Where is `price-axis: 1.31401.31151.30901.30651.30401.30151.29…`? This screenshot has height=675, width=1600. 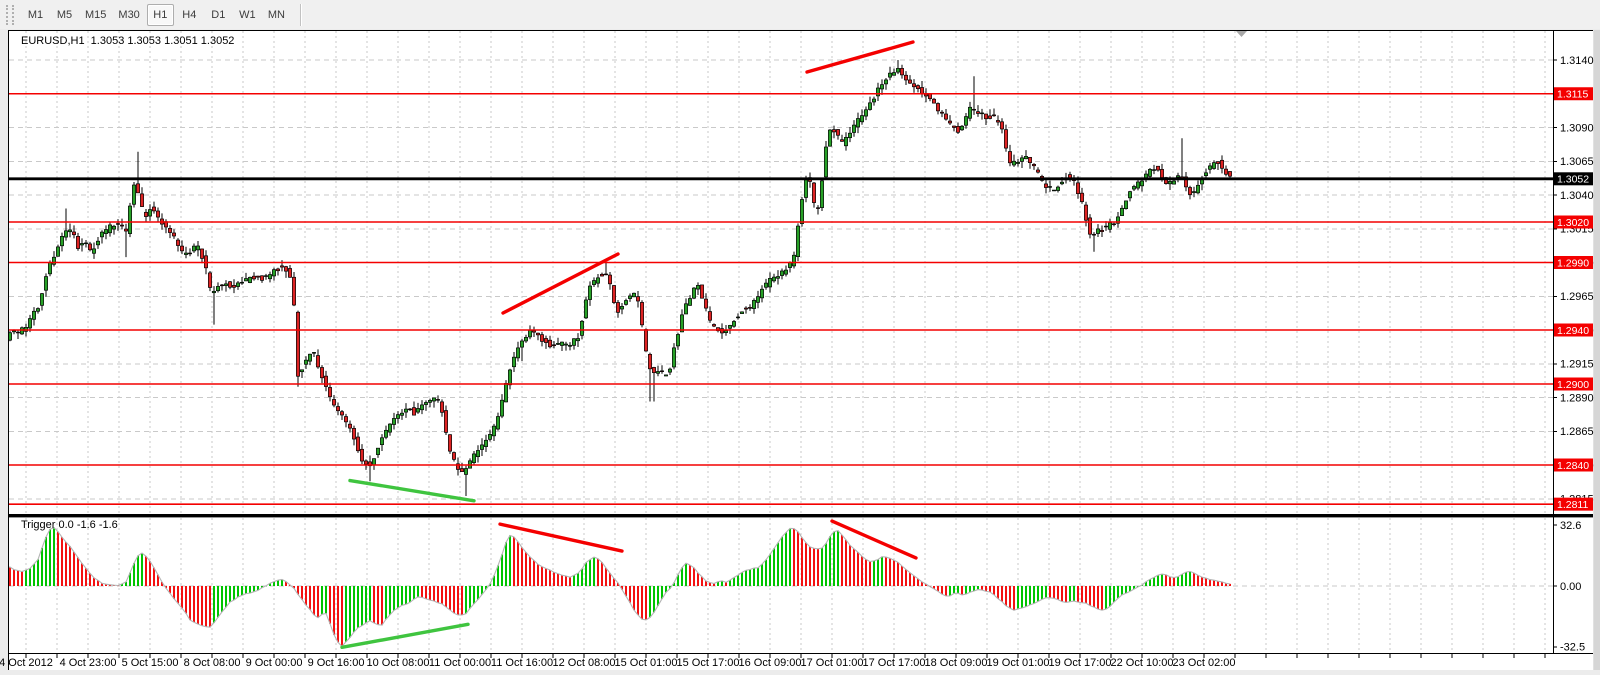 price-axis: 1.31401.31151.30901.30651.30401.30151.29… is located at coordinates (1573, 354).